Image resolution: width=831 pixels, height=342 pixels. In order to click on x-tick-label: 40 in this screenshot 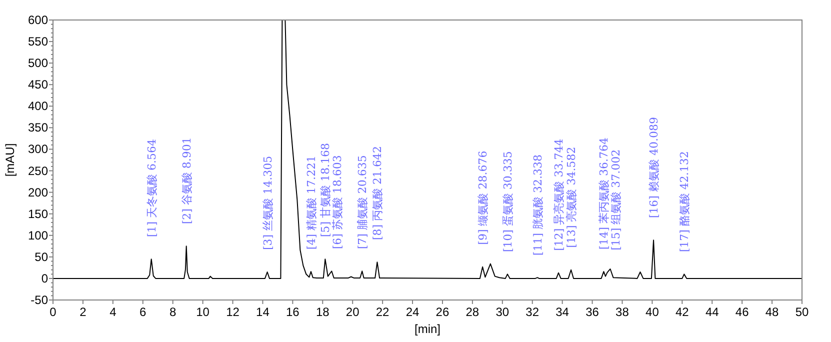, I will do `click(653, 312)`.